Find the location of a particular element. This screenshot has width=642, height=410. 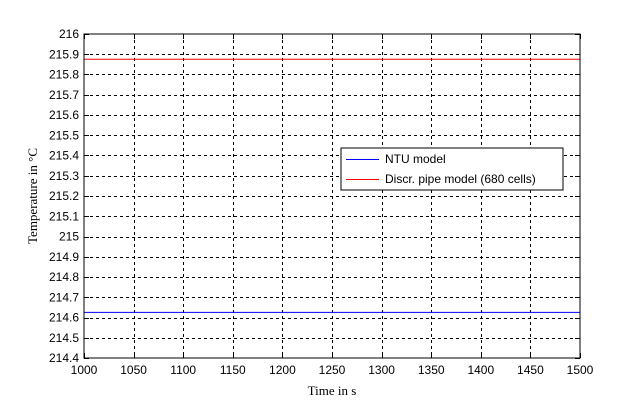

y-tick-label: 215.3 is located at coordinates (64, 176).